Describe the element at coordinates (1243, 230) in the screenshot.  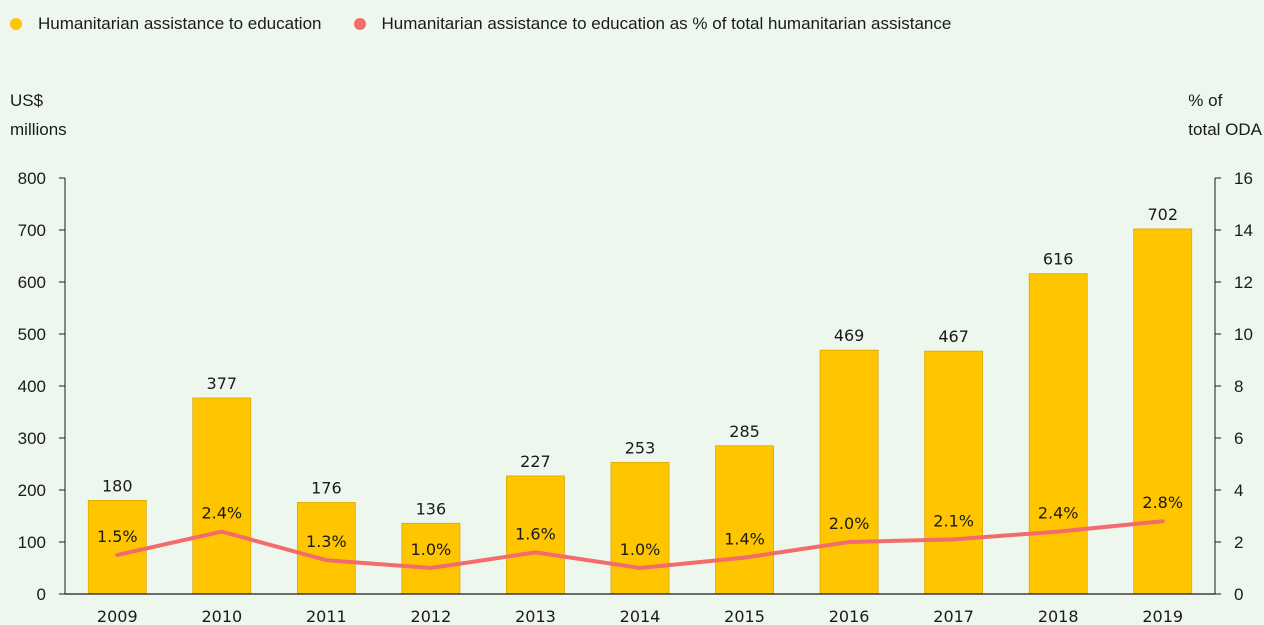
I see `right-axis-tick-label: 14` at that location.